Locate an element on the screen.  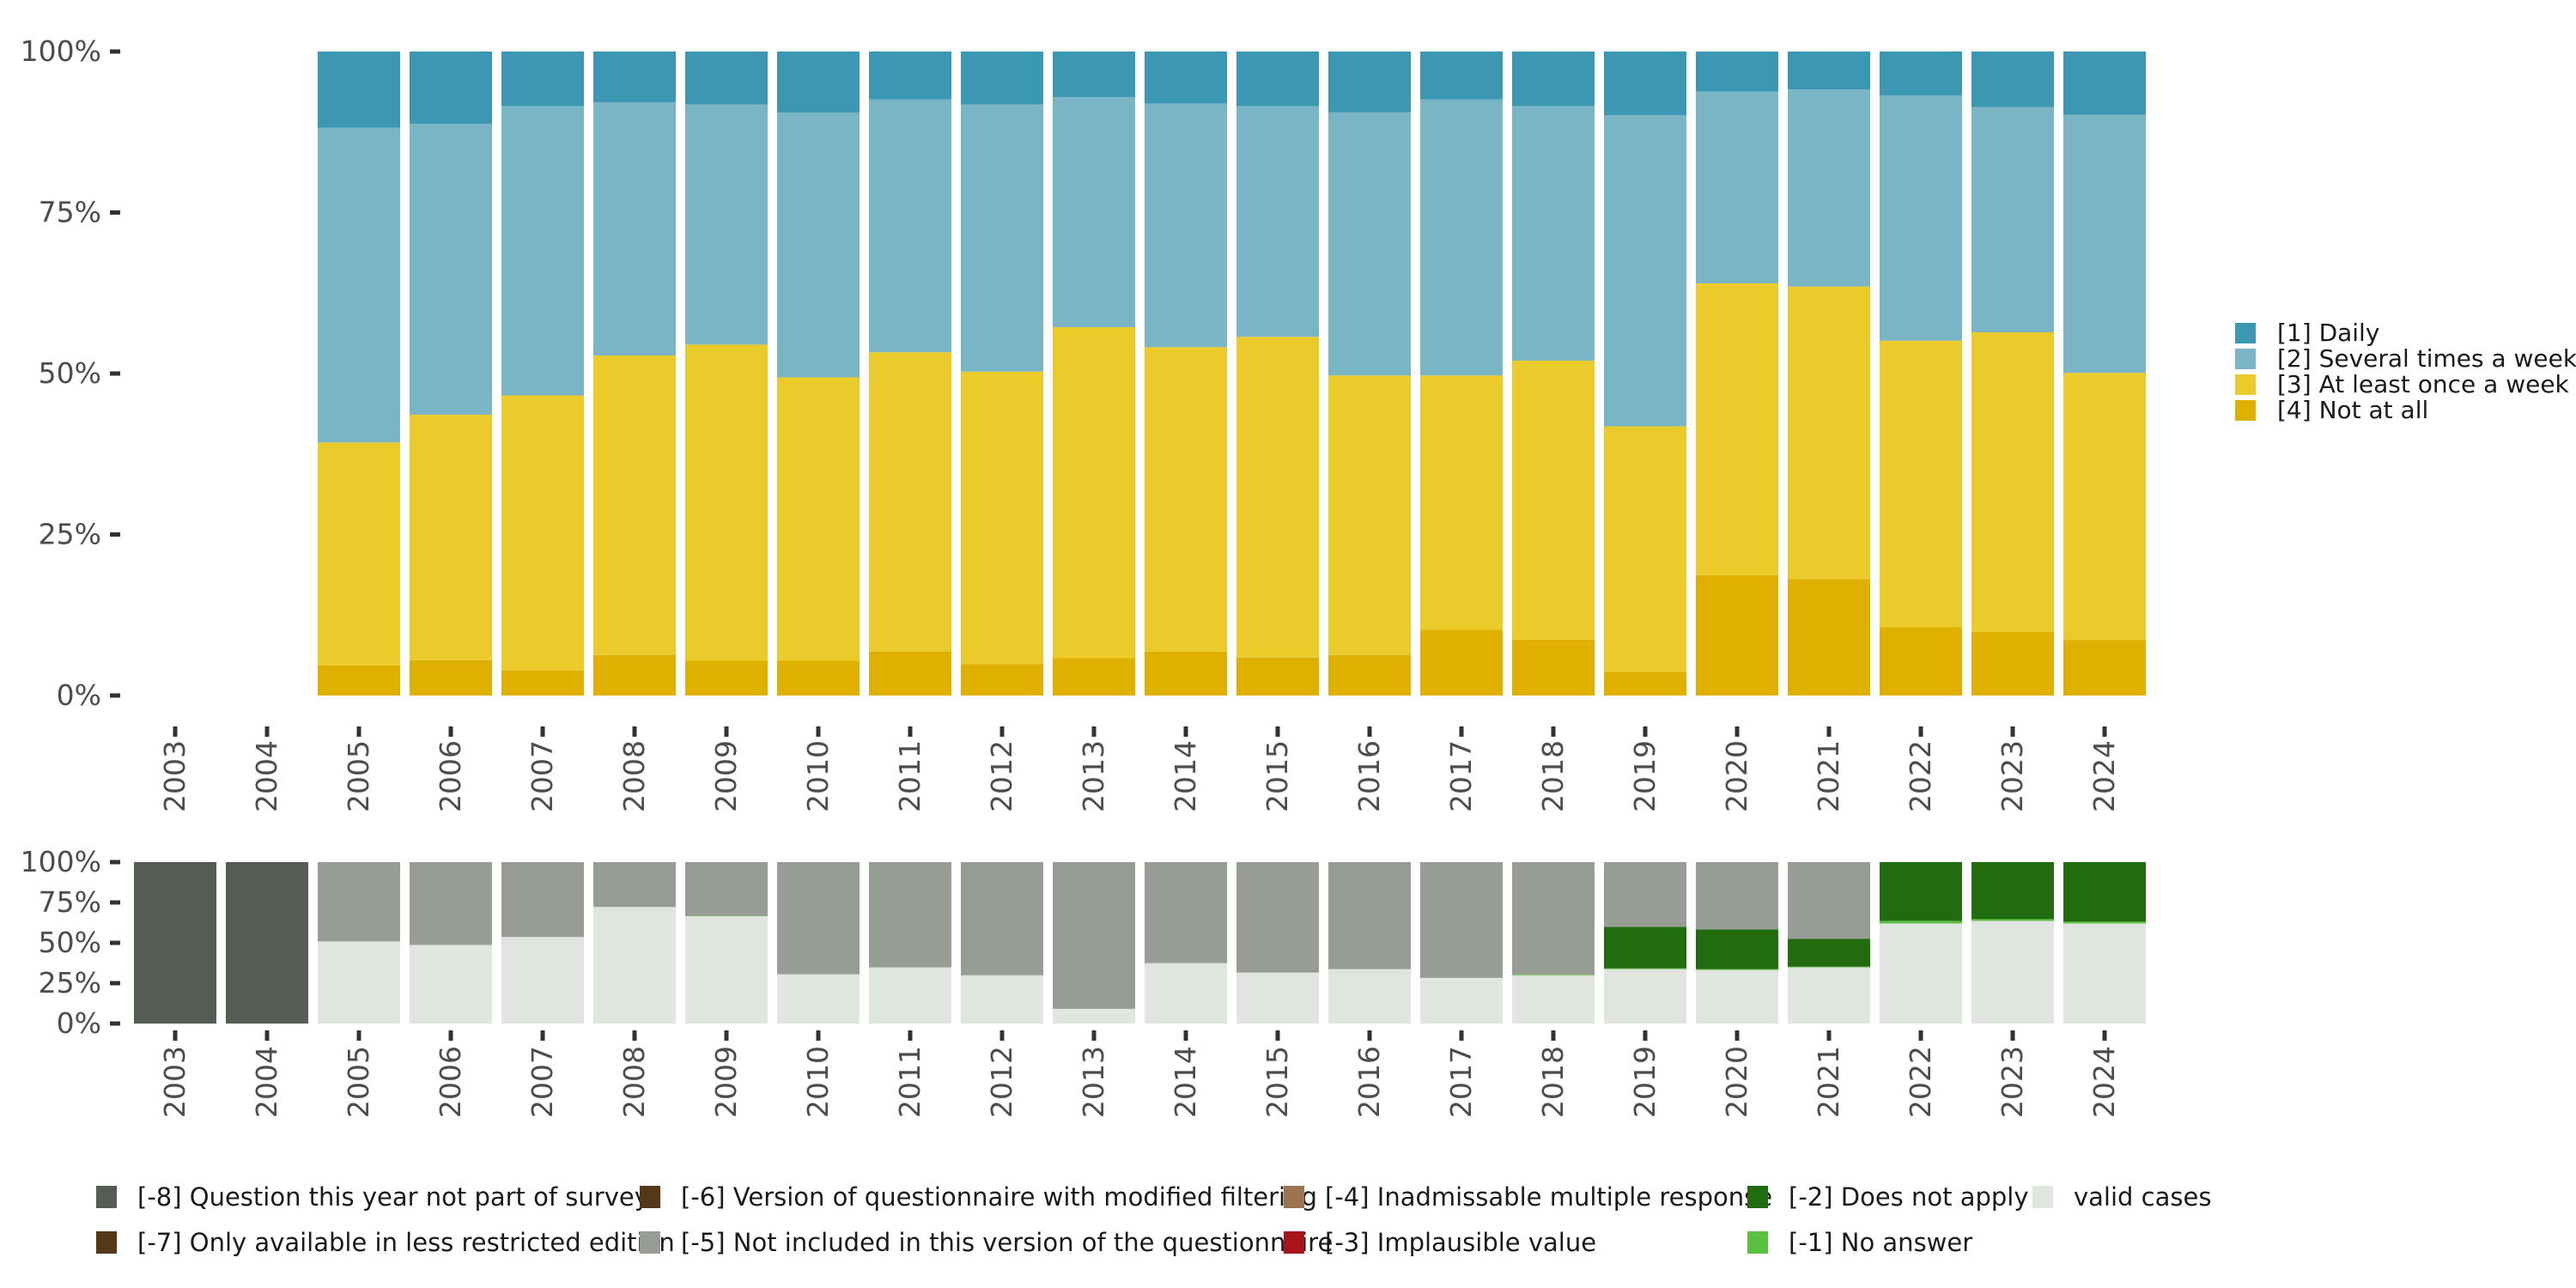
bottom-bars is located at coordinates (1140, 943).